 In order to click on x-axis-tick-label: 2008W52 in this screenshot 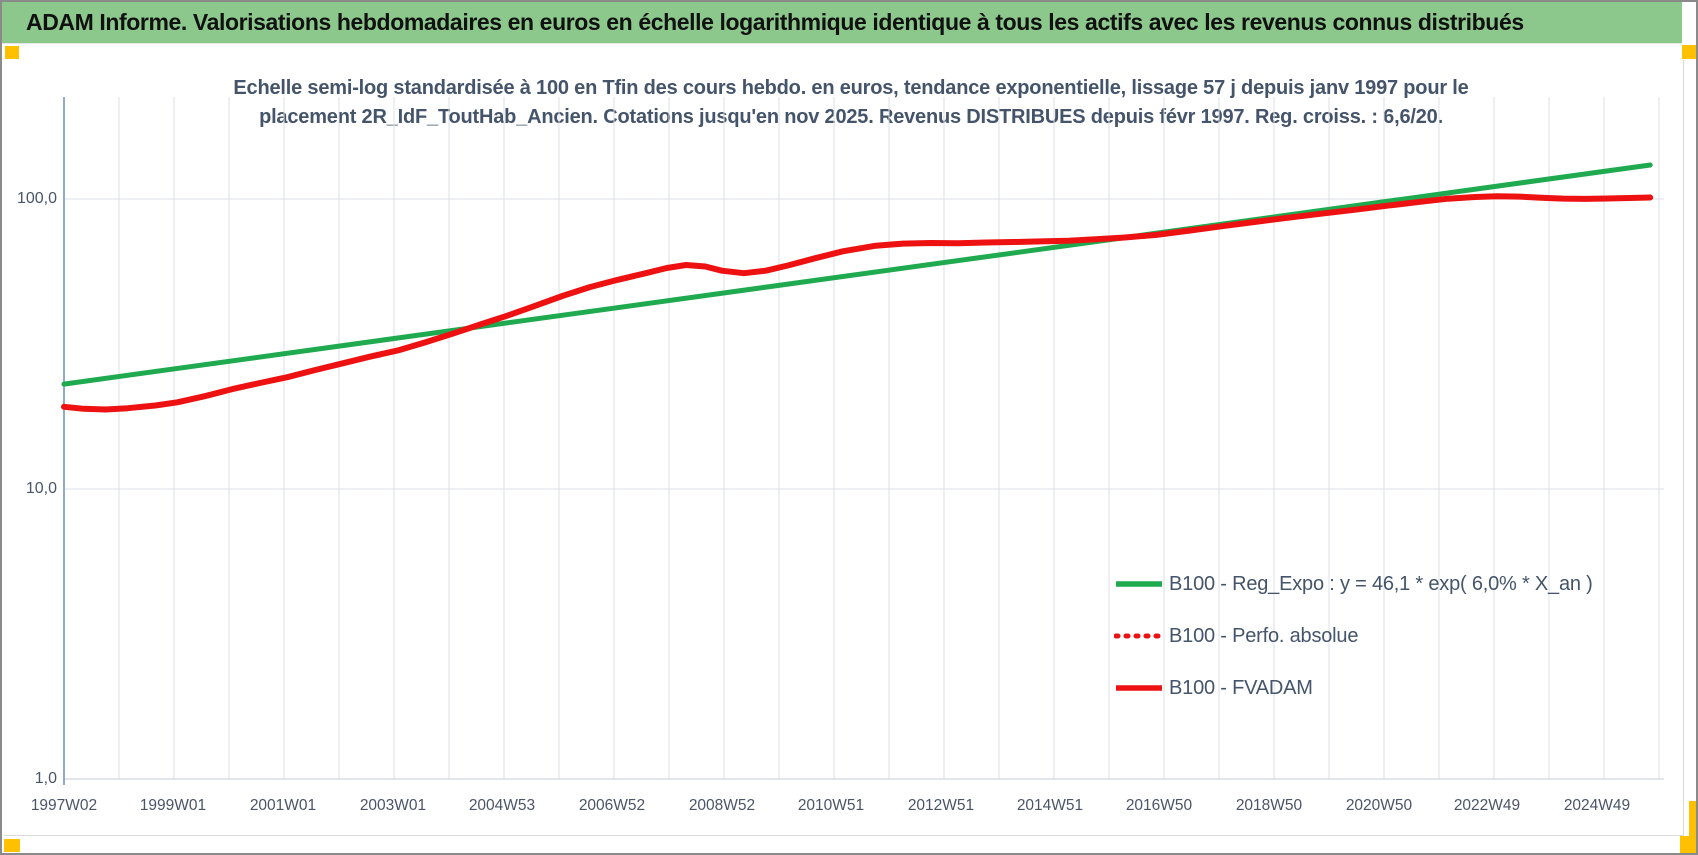, I will do `click(722, 805)`.